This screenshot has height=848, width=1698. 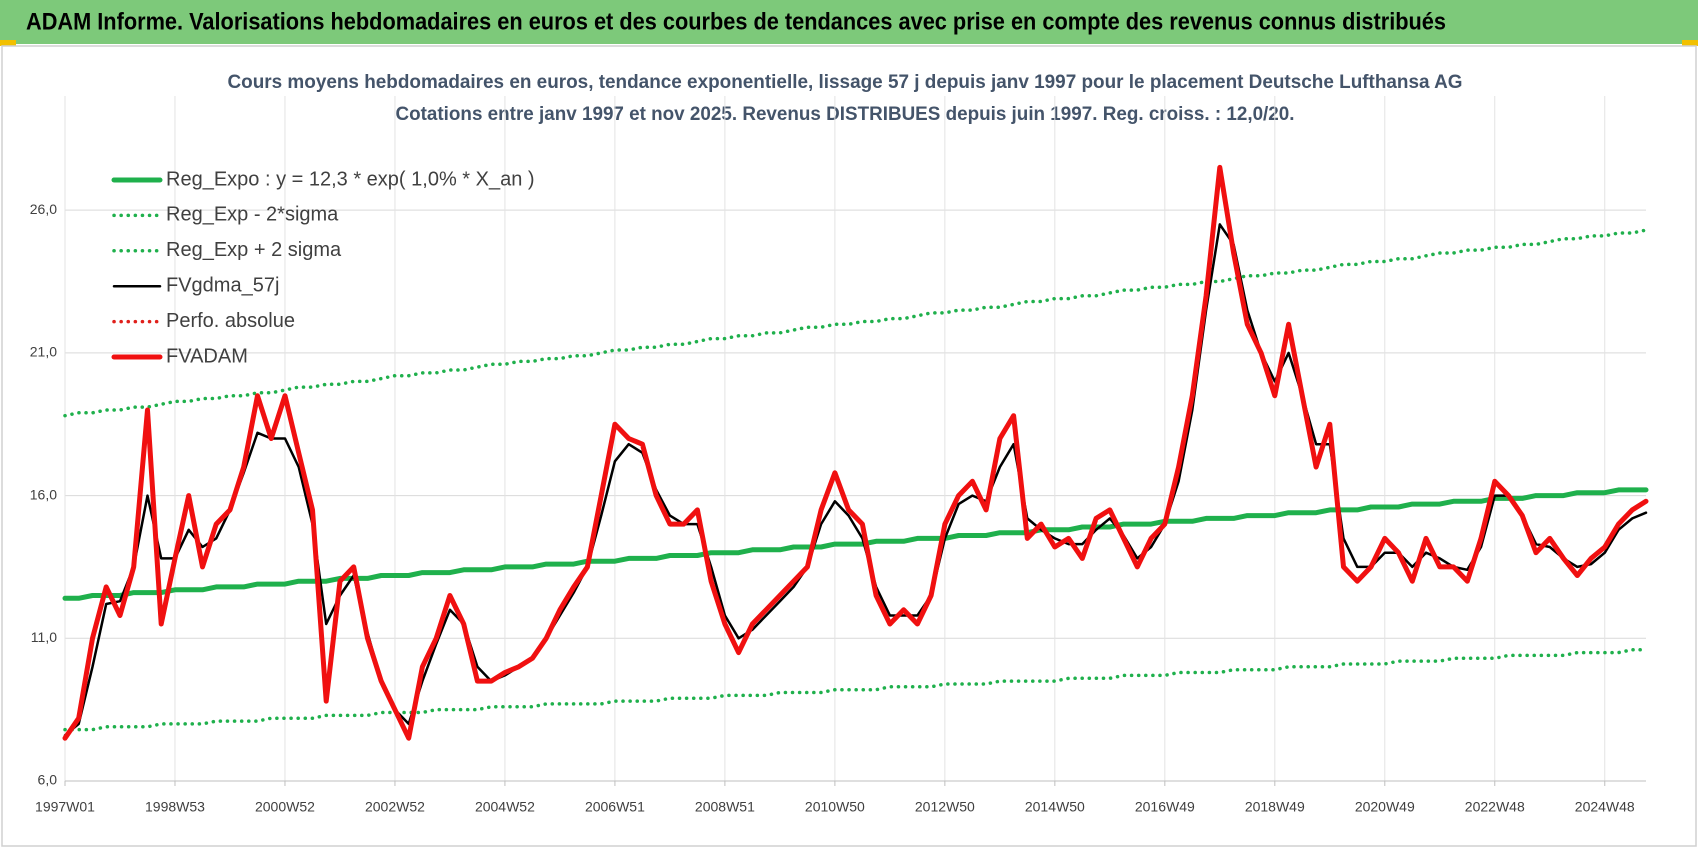 I want to click on header-bar, so click(x=849, y=22).